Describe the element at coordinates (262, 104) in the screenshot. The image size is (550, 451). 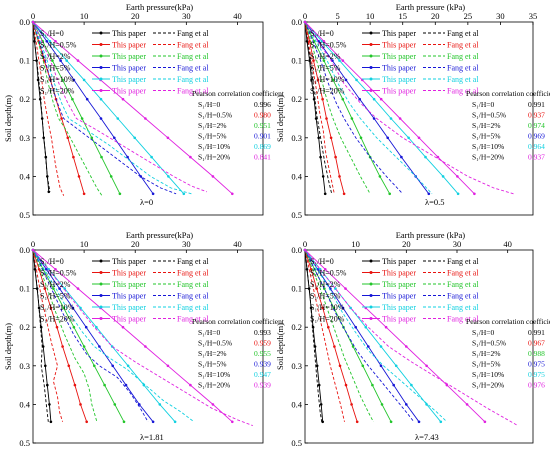
I see `pearson-value: 0.996` at that location.